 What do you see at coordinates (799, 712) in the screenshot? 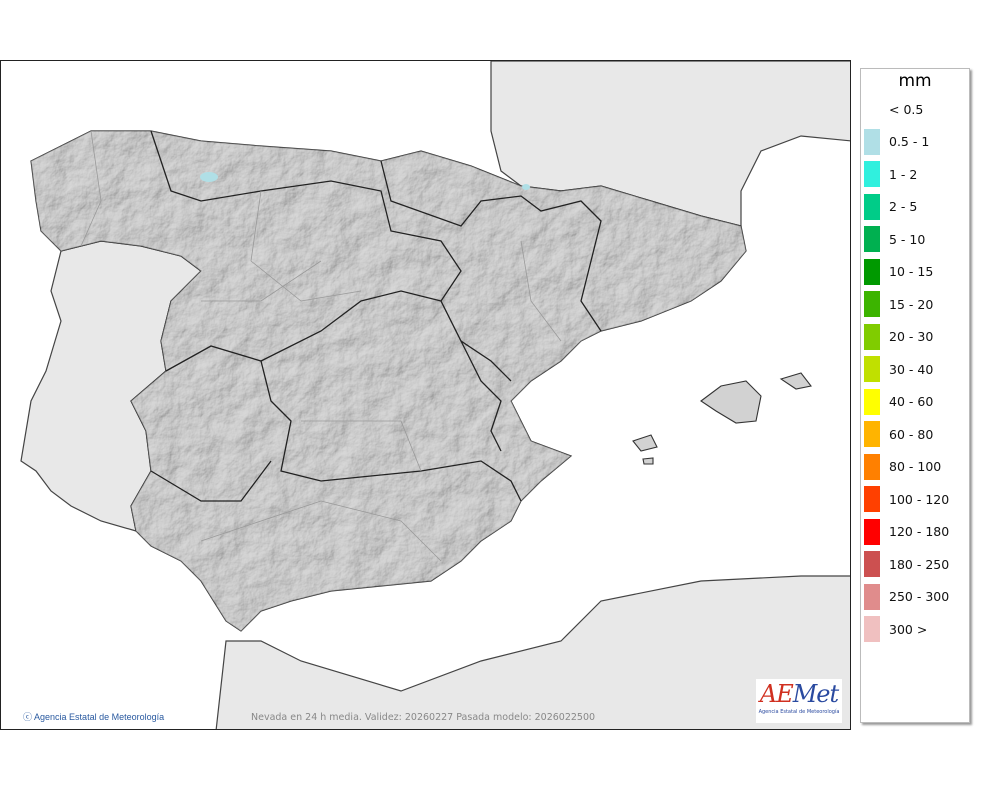
I see `logo-subtitle: Agencia Estatal de Meteorología` at bounding box center [799, 712].